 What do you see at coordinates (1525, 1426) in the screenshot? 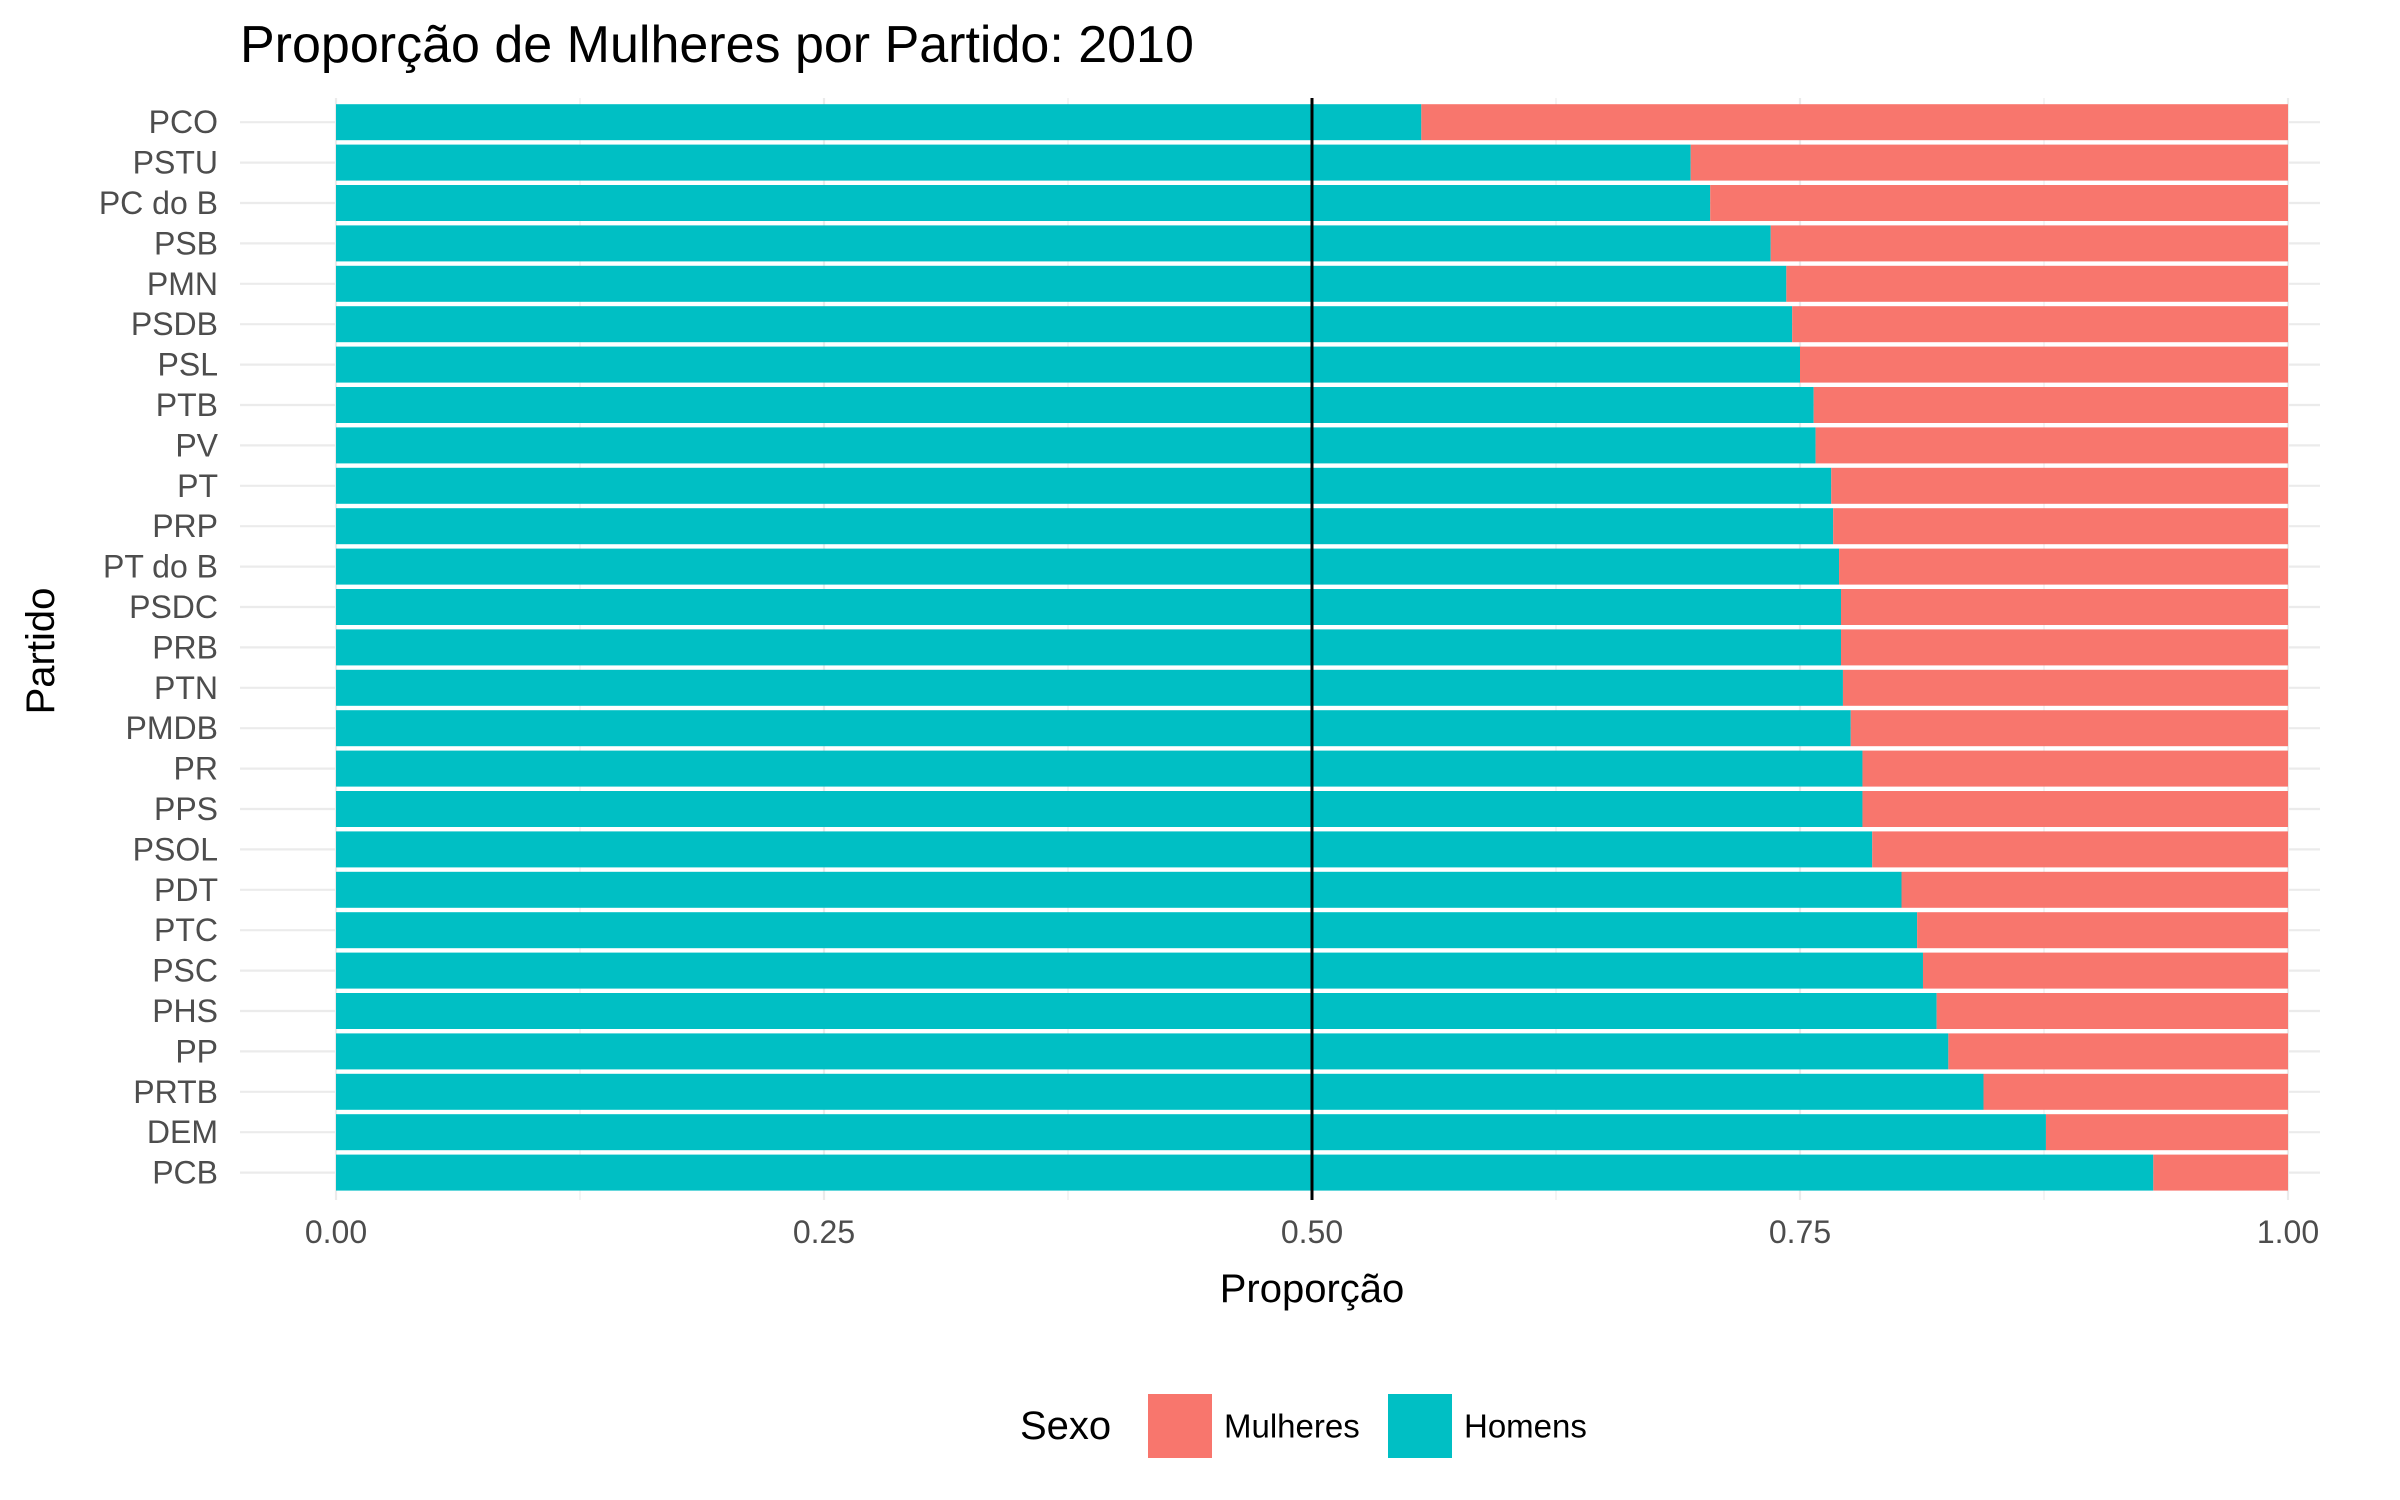
I see `legend-label-homens: Homens` at bounding box center [1525, 1426].